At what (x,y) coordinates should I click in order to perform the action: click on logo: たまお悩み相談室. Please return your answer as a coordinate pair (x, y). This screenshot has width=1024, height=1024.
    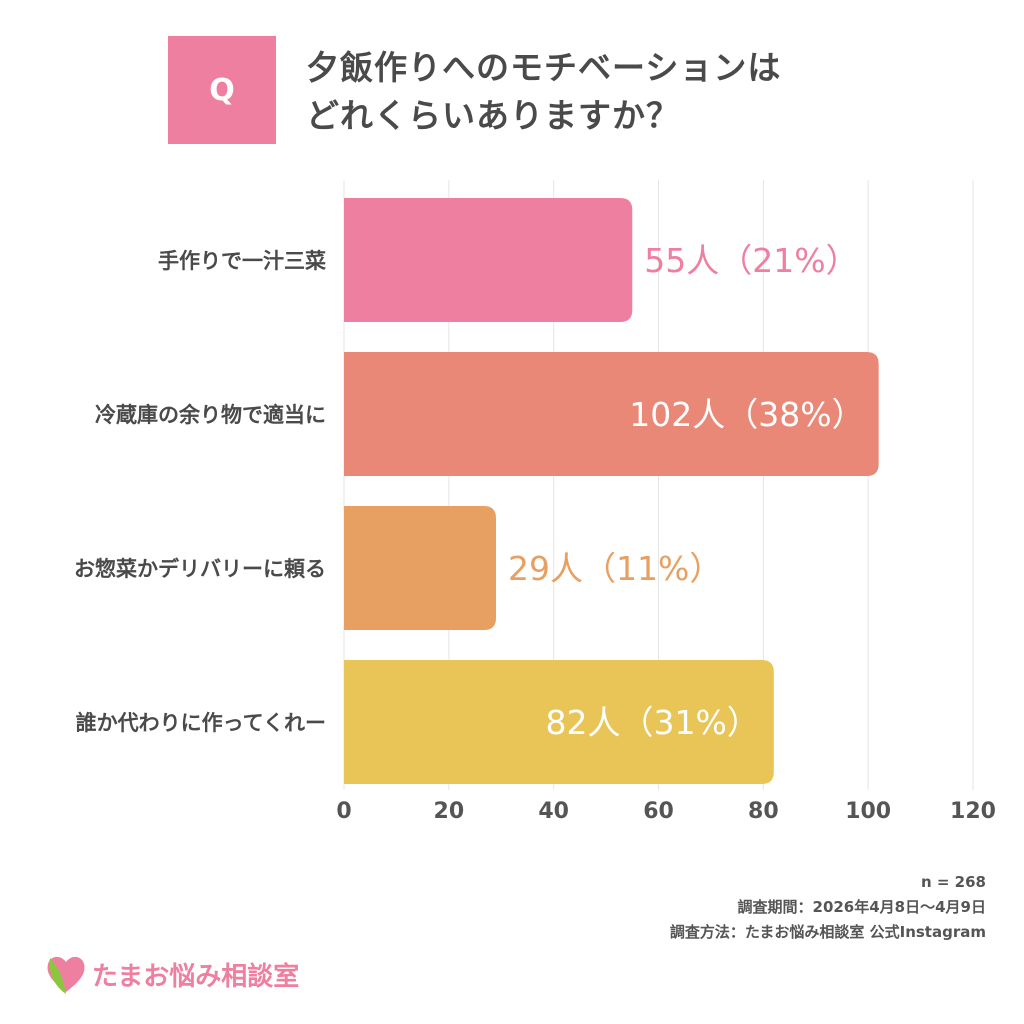
    Looking at the image, I should click on (172, 974).